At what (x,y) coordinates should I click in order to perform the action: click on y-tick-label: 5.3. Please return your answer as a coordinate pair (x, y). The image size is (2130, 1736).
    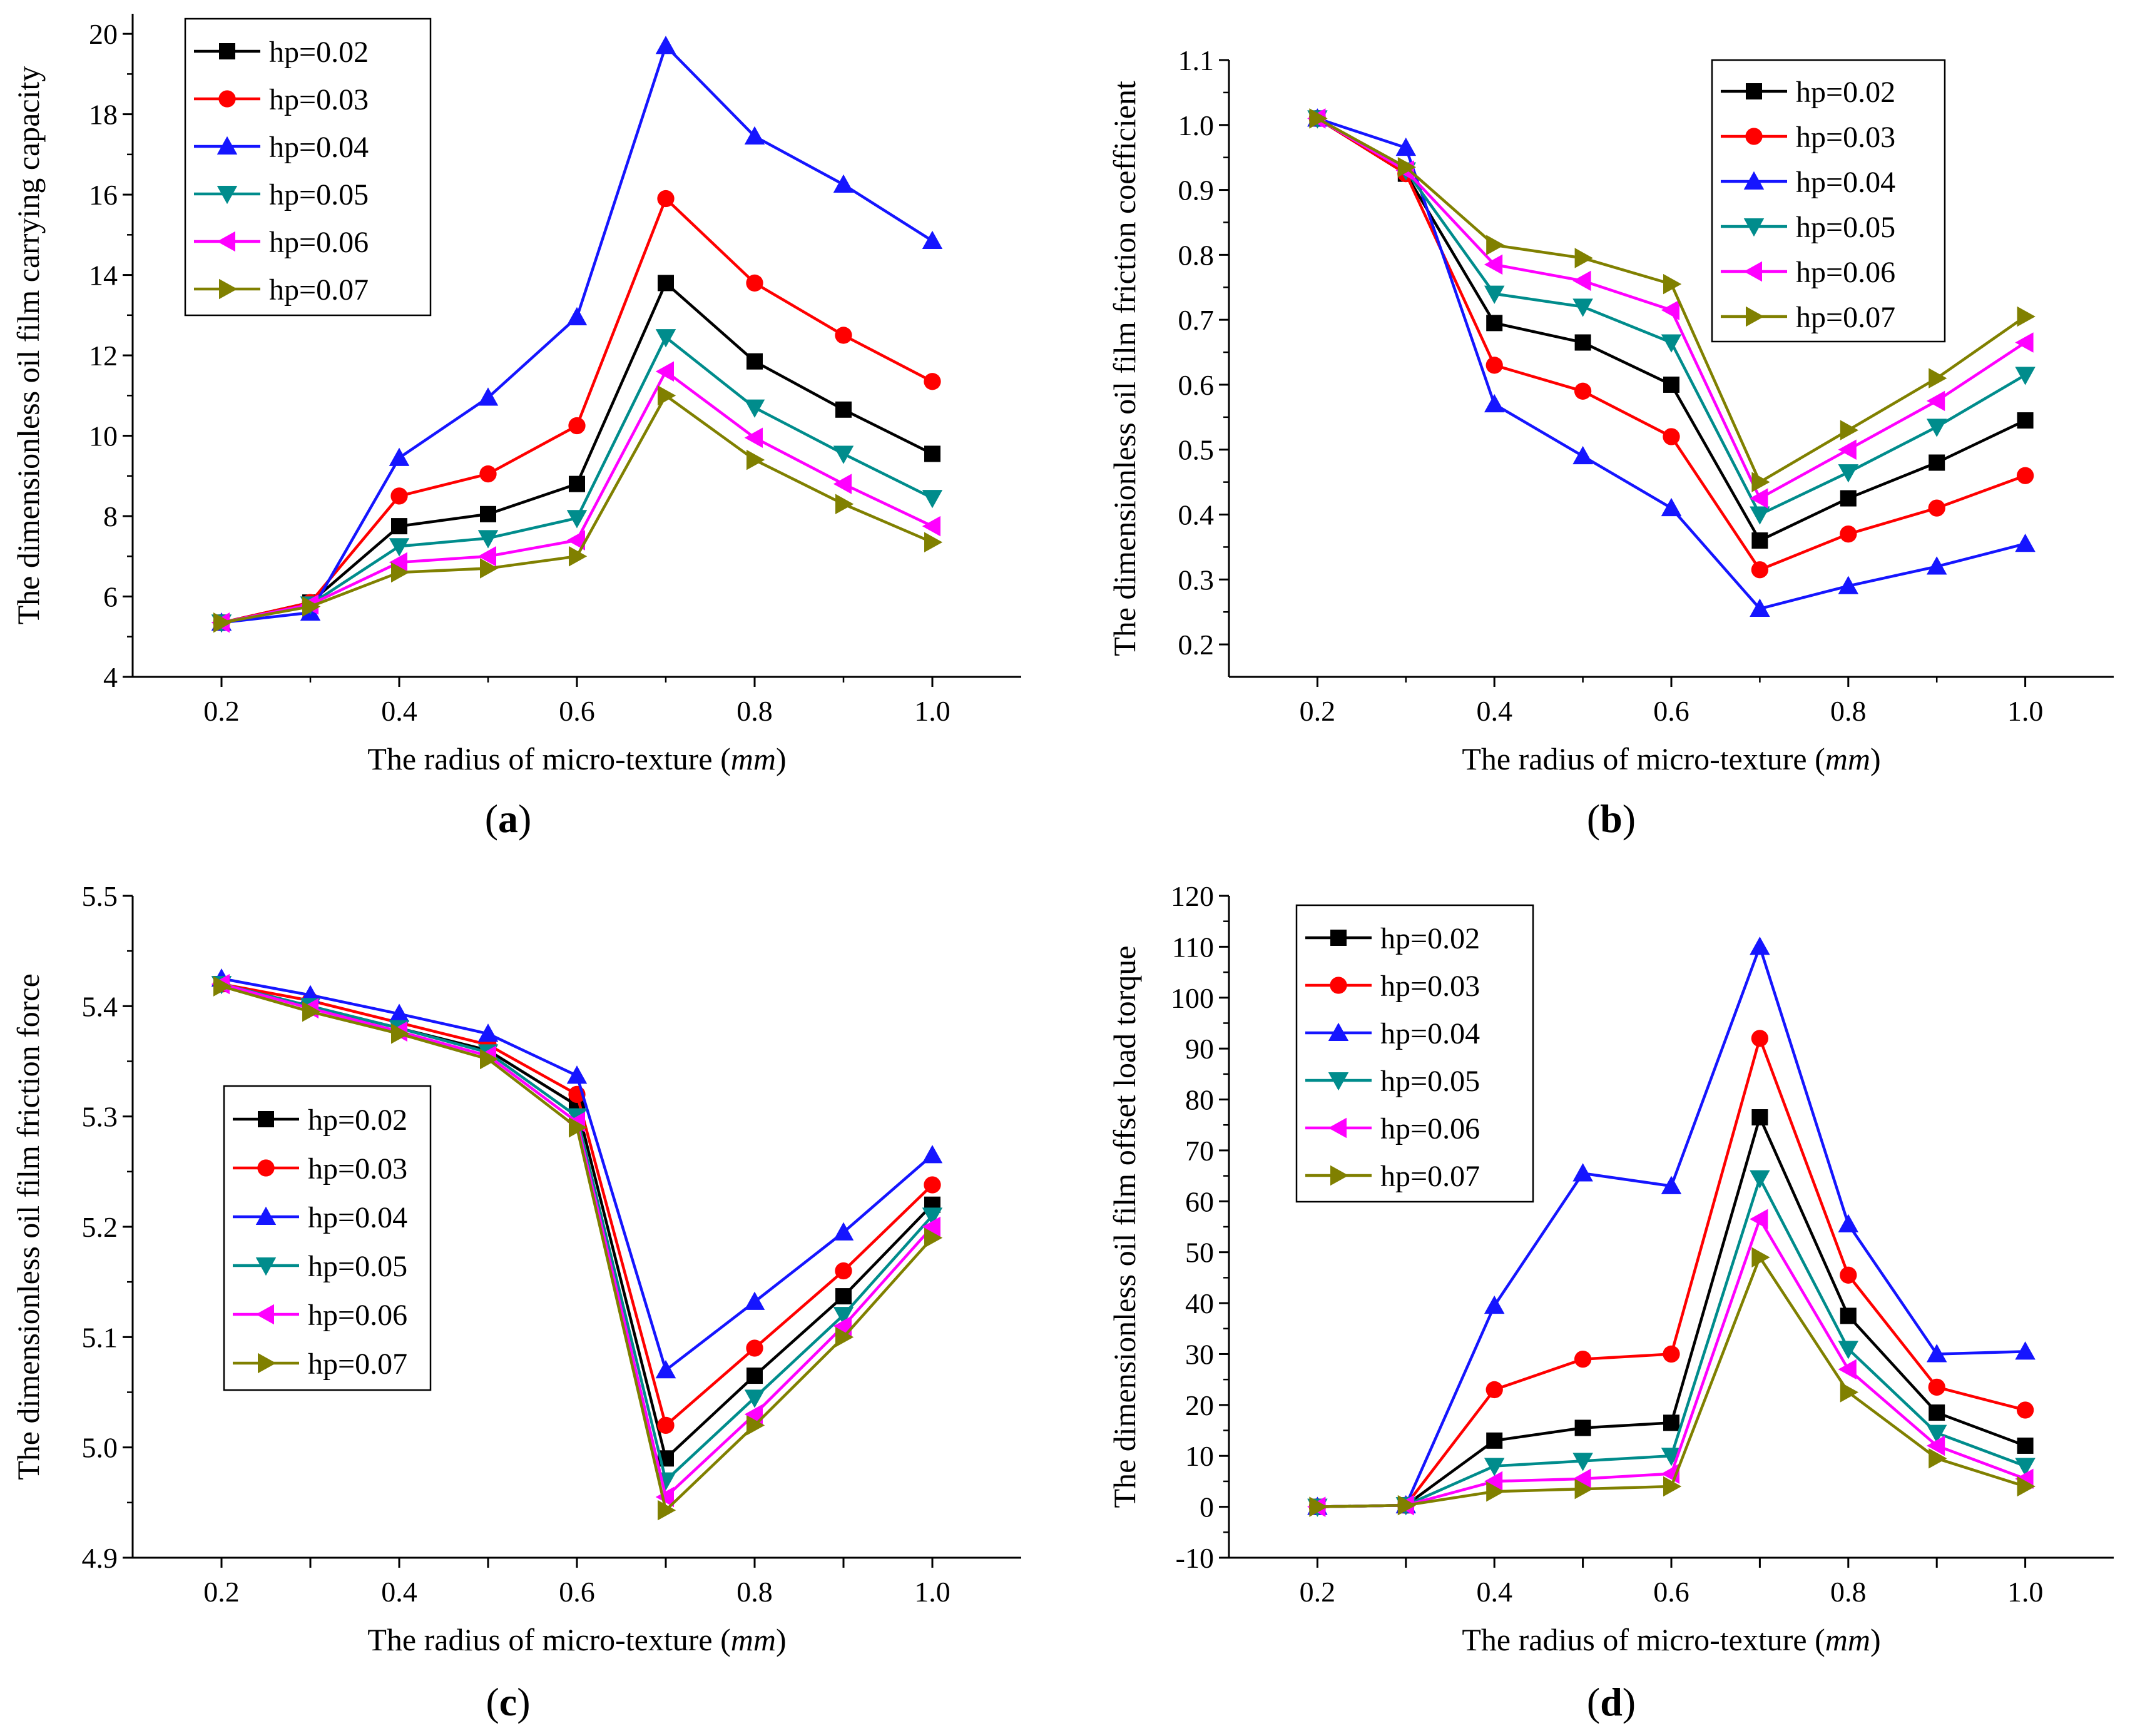
    Looking at the image, I should click on (100, 1117).